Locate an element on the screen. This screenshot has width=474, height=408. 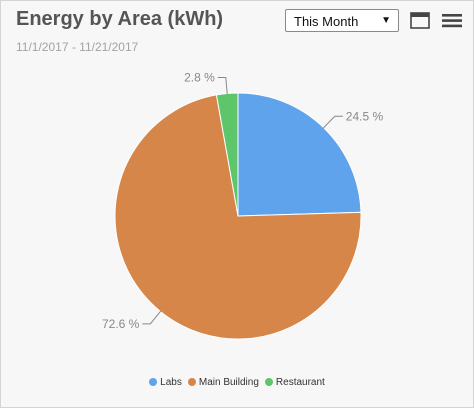
data-label-main-building: 72.6 % is located at coordinates (121, 324).